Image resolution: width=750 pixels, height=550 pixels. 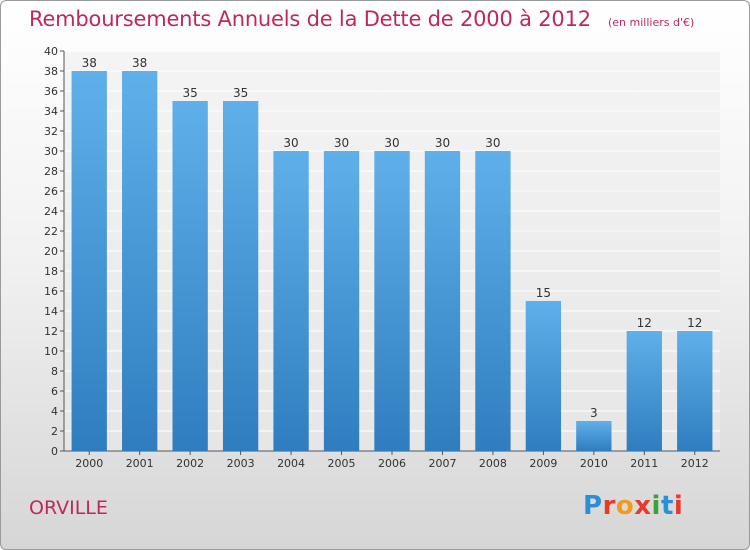 What do you see at coordinates (140, 261) in the screenshot?
I see `bar-2001` at bounding box center [140, 261].